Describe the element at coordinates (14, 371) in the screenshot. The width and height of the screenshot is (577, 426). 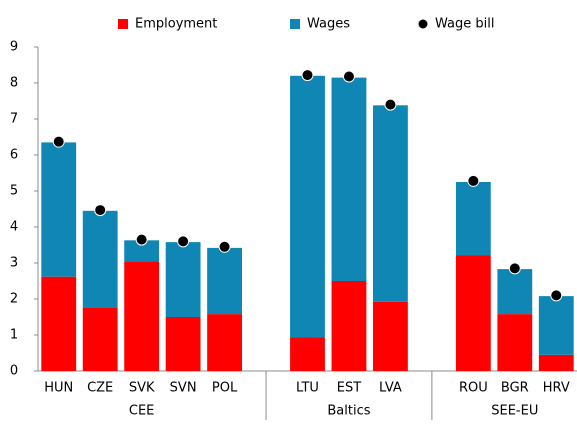
I see `y-tick-label: 0` at that location.